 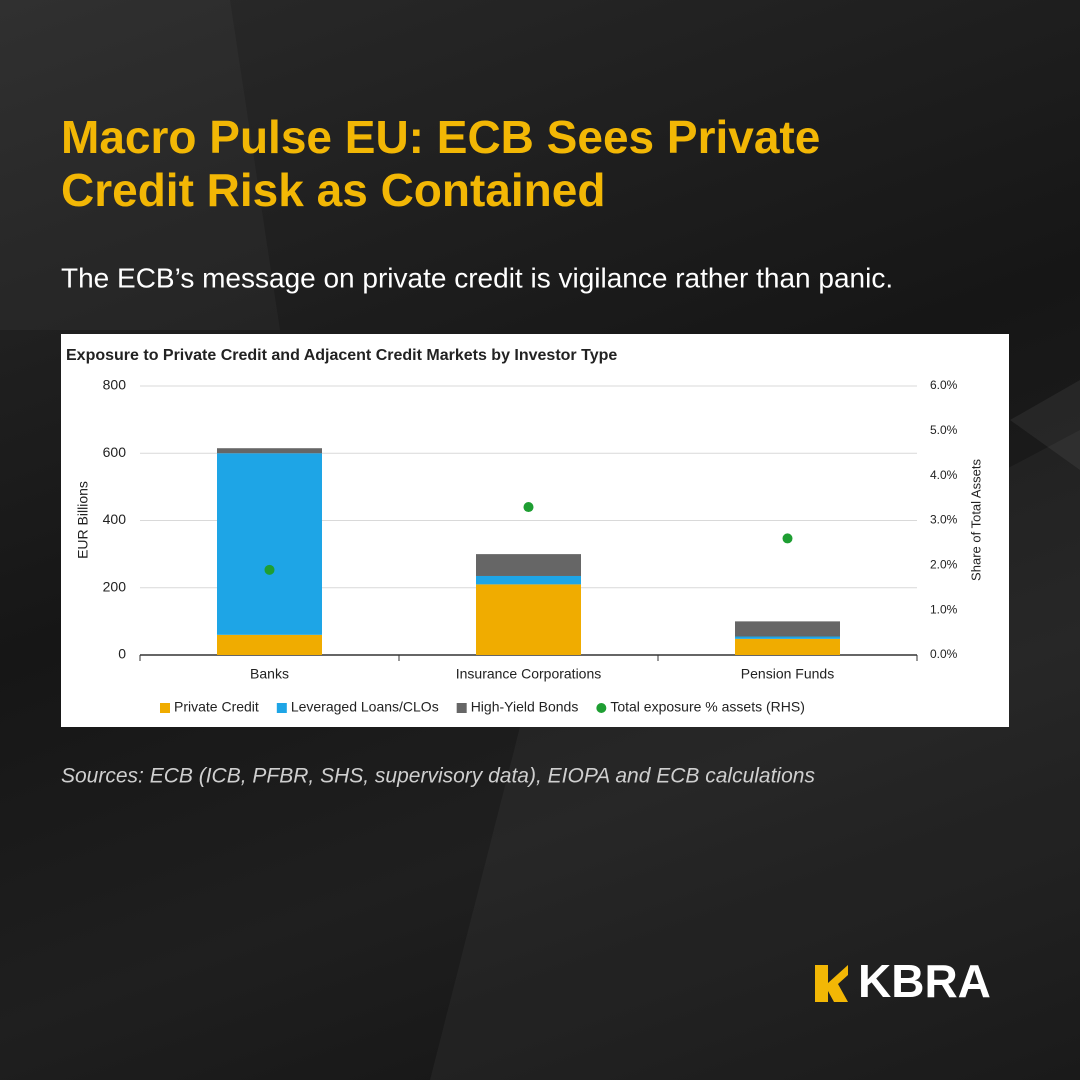 I want to click on y2-tick-label: 4.0%, so click(x=944, y=475).